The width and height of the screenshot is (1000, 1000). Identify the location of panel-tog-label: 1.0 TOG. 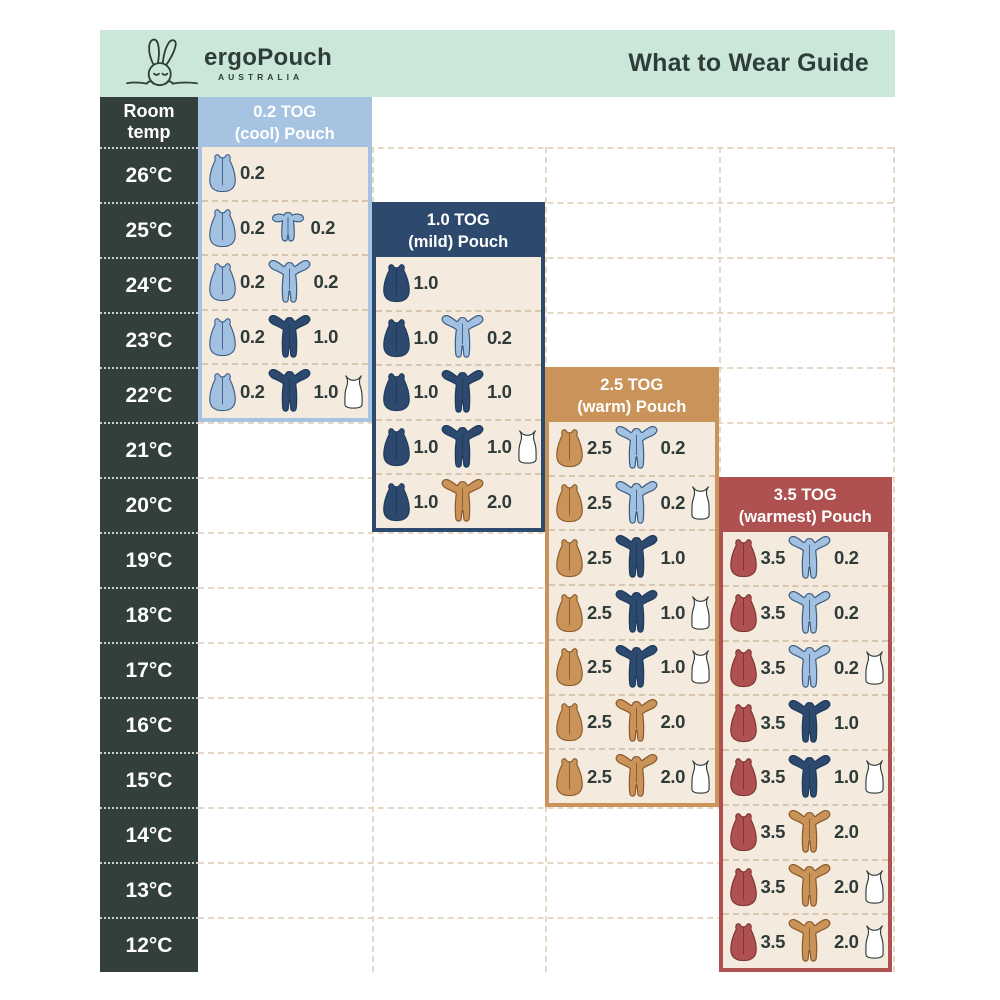
(458, 219).